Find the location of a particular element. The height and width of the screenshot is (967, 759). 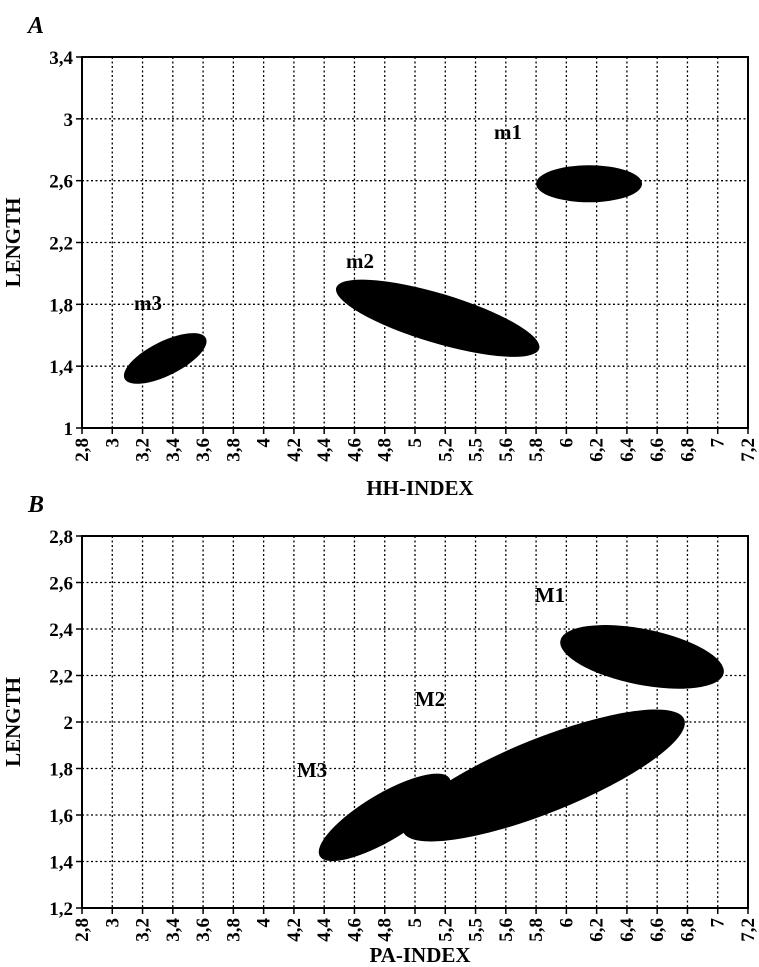

y-tick-label: 3 is located at coordinates (69, 120).